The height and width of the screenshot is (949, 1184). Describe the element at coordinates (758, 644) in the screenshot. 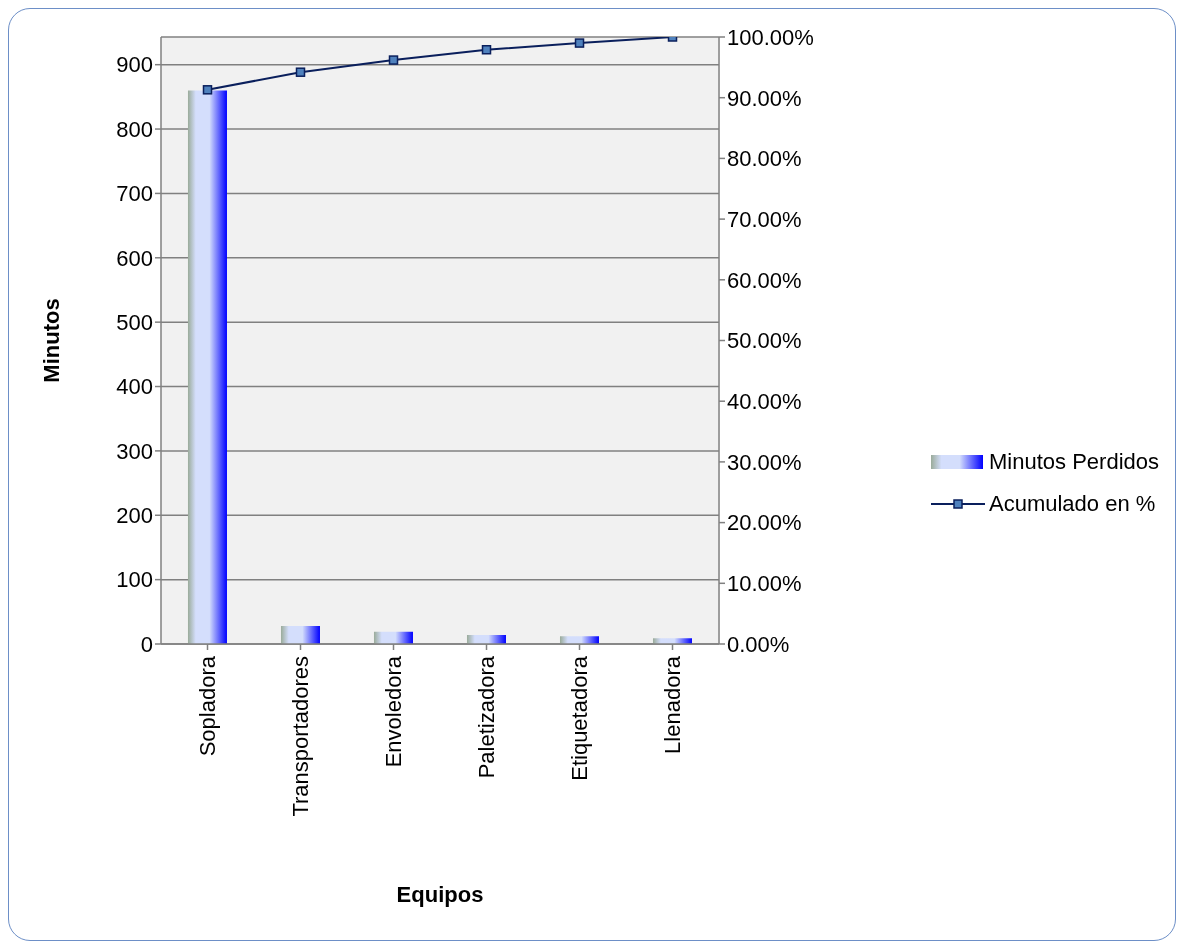

I see `y2-tick-label: 0.00%` at that location.